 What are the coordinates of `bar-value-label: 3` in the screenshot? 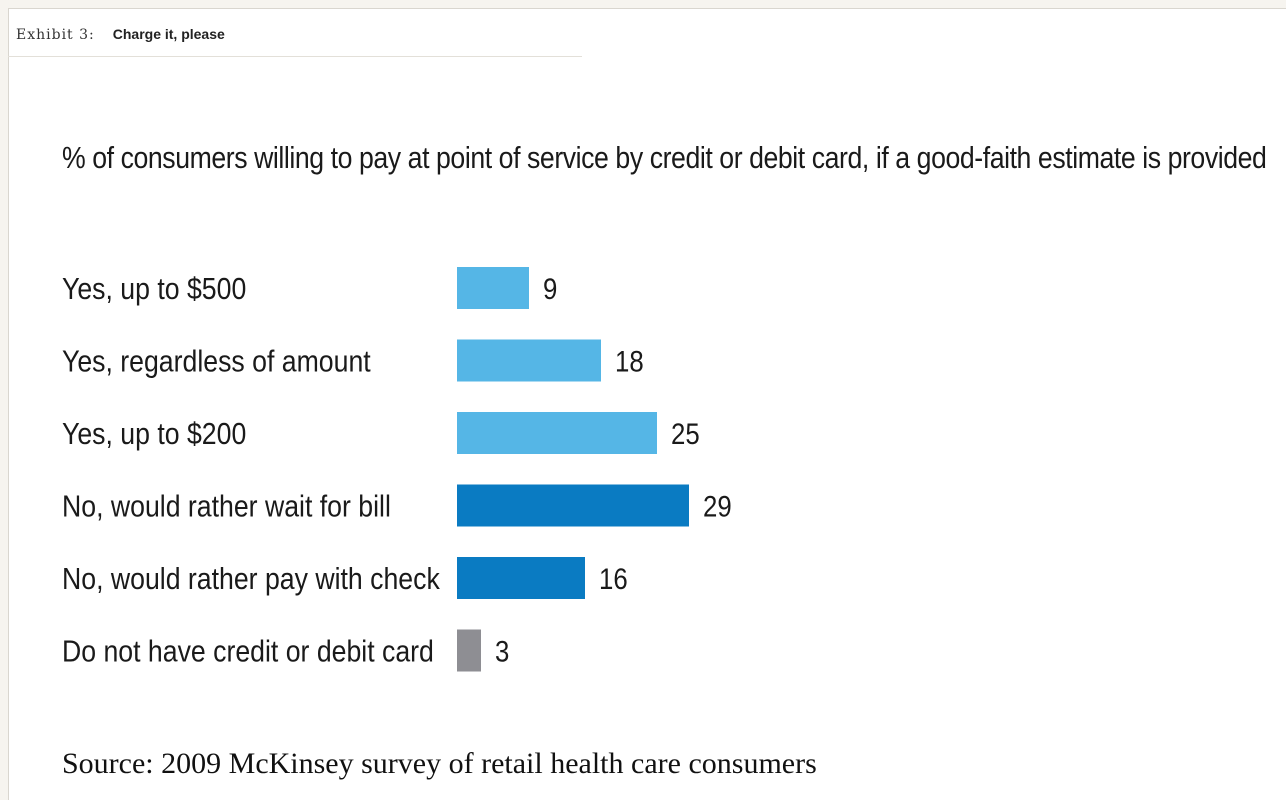 It's located at (502, 651).